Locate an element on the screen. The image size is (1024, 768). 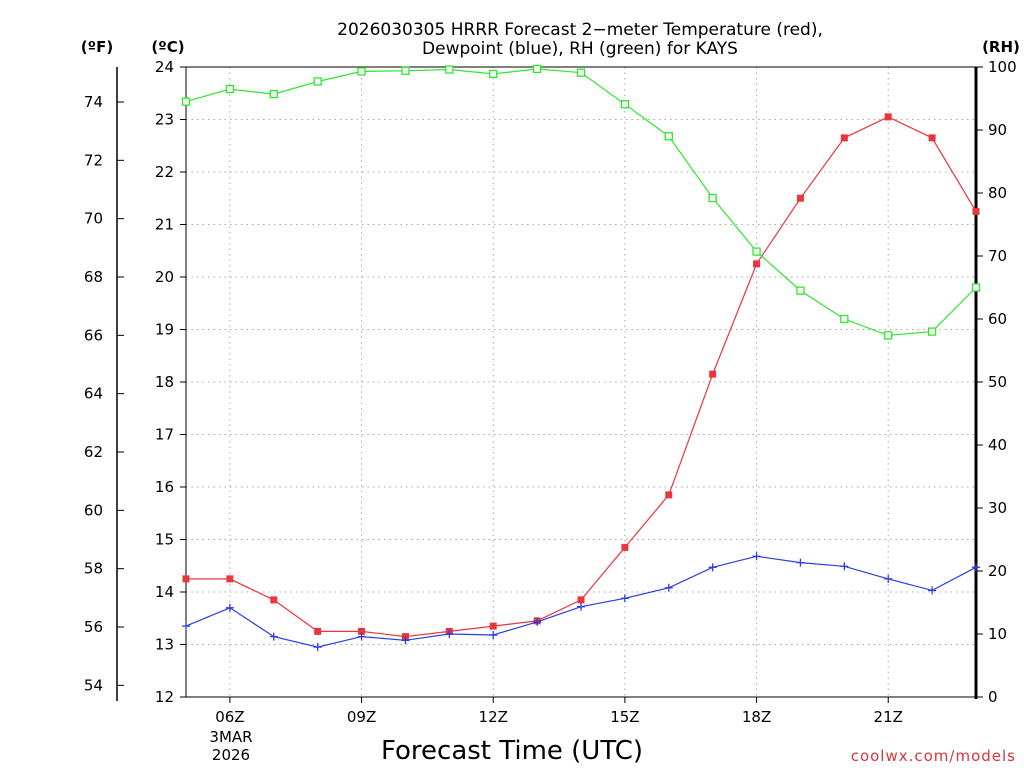
celsius-tick-label: 22 is located at coordinates (164, 172).